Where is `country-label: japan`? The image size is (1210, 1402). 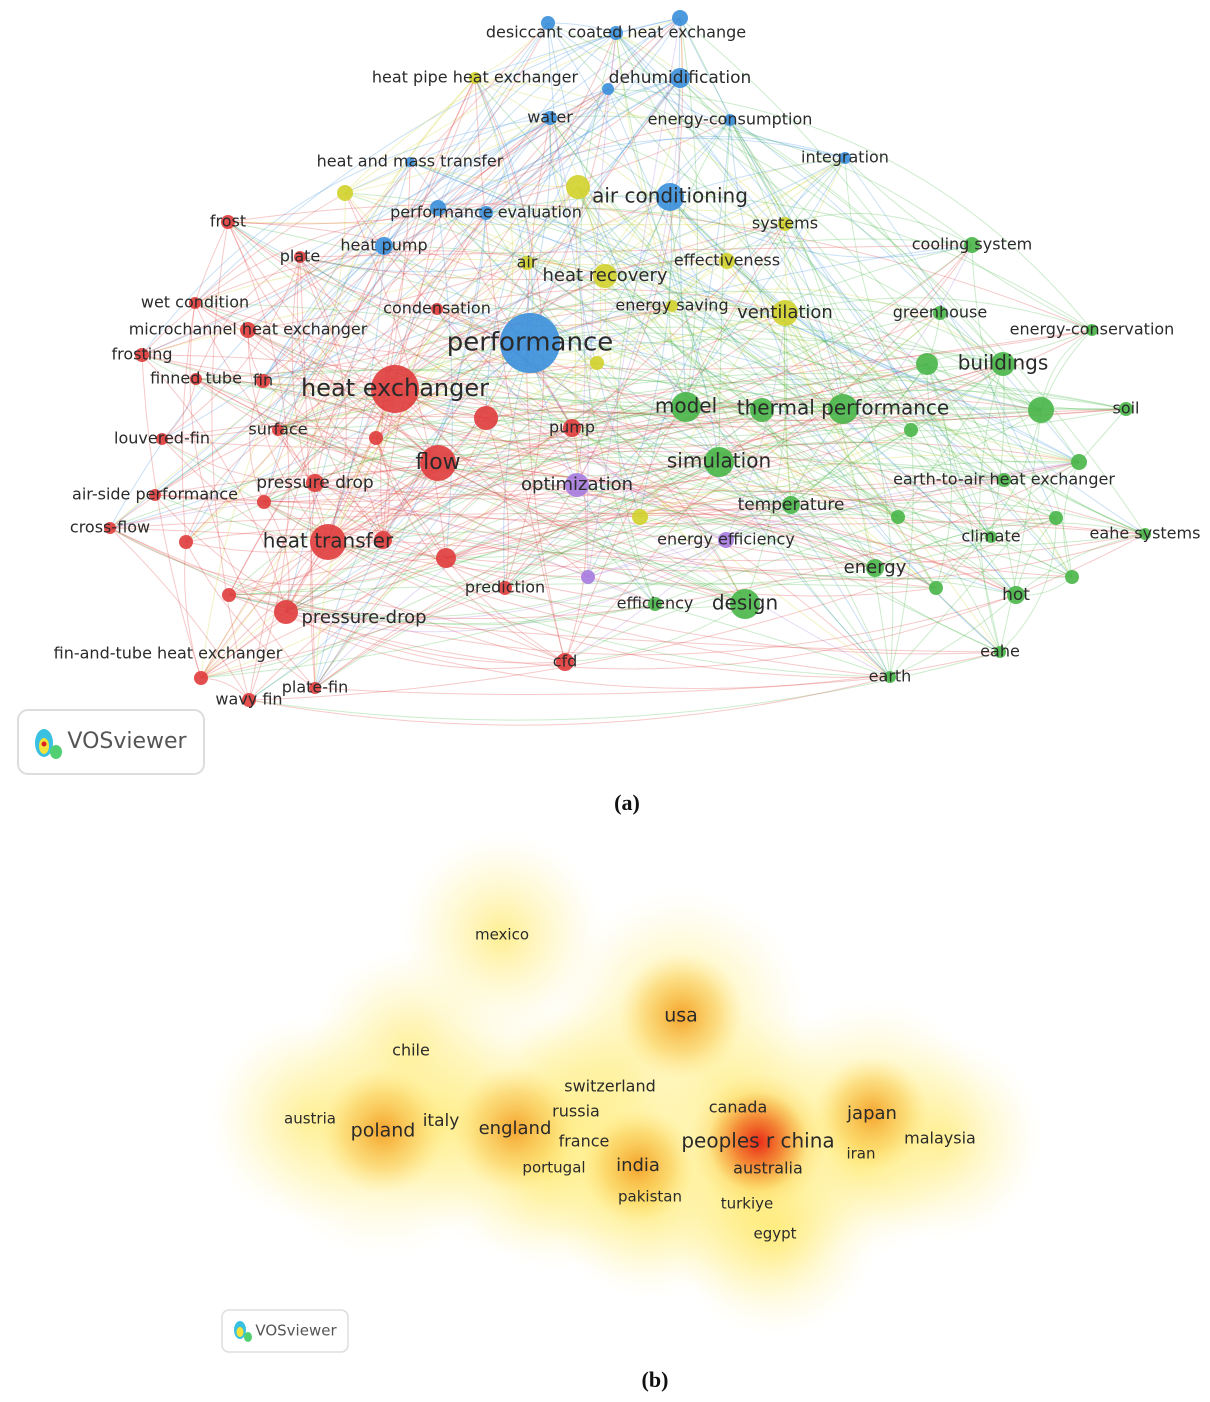 country-label: japan is located at coordinates (871, 1113).